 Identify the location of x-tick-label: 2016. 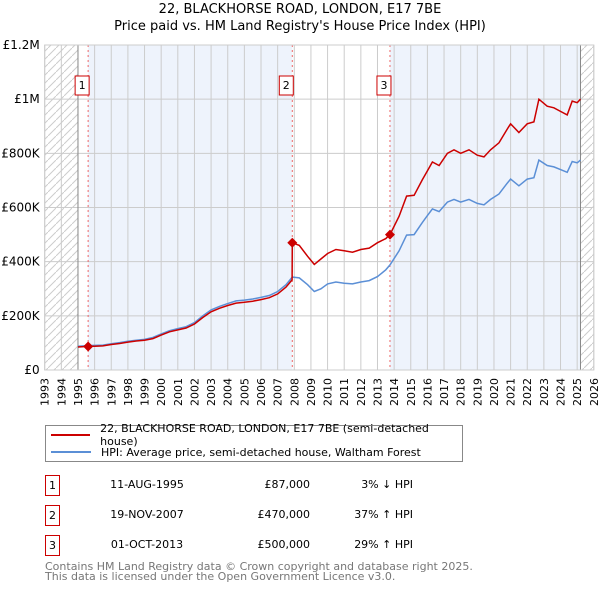
(427, 392).